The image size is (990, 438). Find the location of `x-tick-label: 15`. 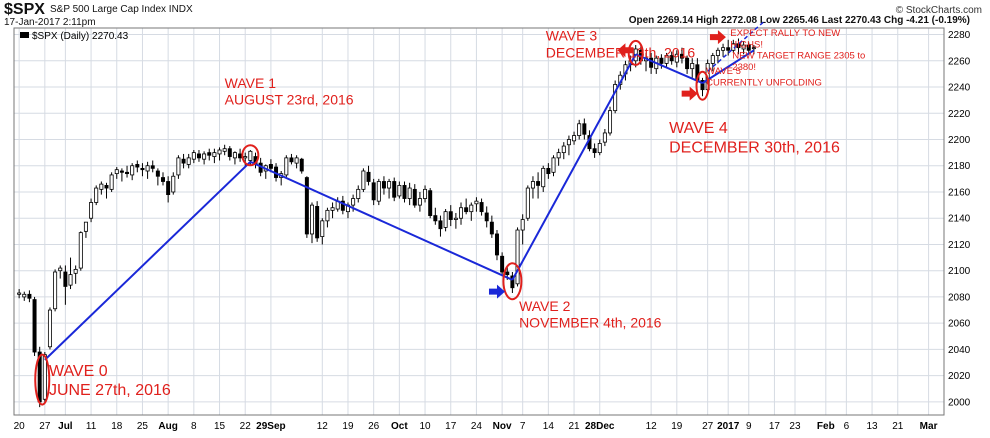

x-tick-label: 15 is located at coordinates (220, 426).